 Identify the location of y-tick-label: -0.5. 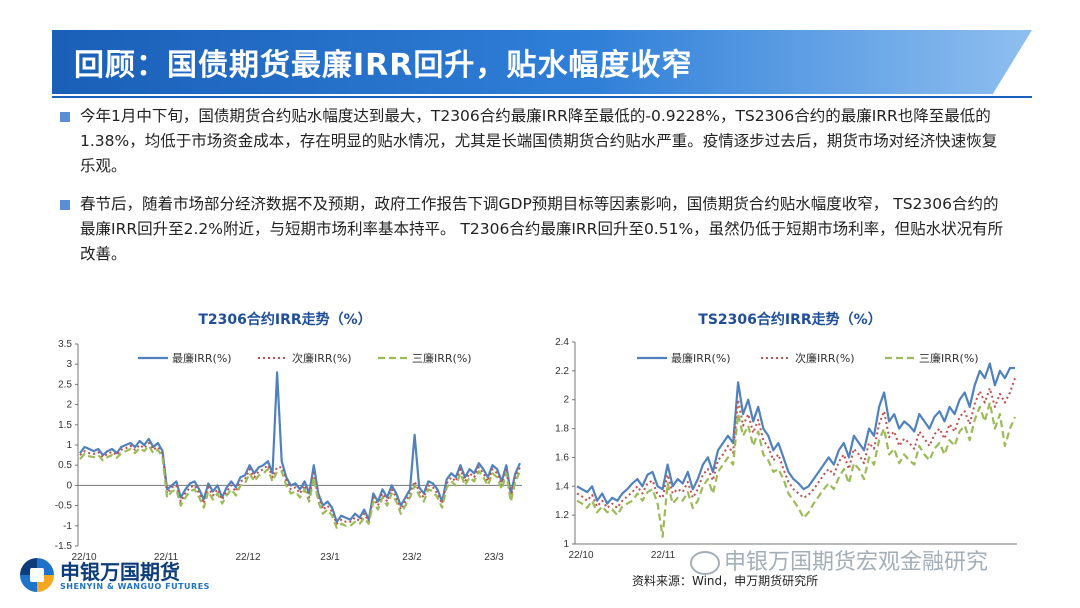
(64, 506).